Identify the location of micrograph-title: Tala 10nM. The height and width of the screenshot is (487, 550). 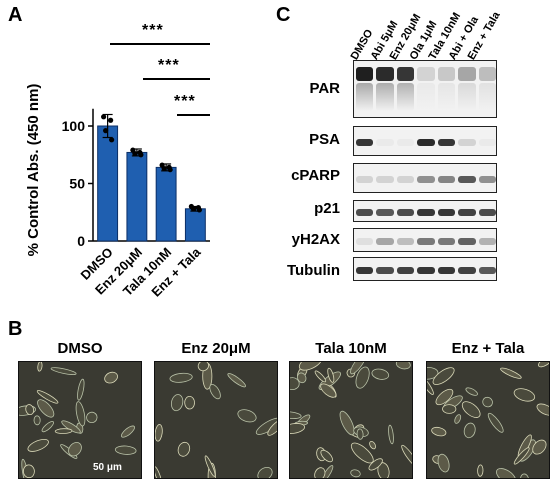
(351, 348).